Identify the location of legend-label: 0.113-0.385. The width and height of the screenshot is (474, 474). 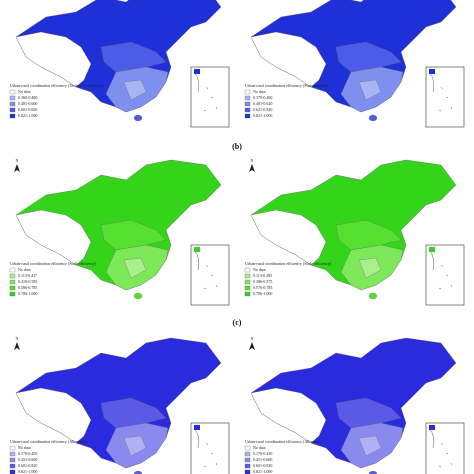
(262, 275).